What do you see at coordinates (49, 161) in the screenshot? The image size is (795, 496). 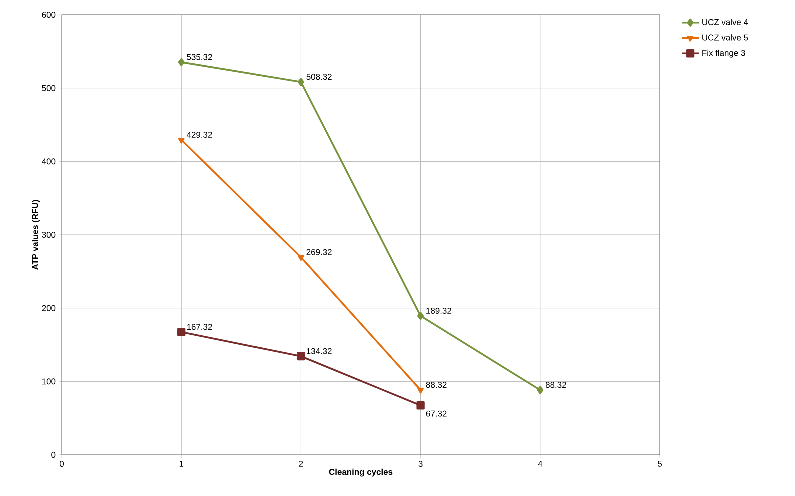 I see `y-tick-label: 400` at bounding box center [49, 161].